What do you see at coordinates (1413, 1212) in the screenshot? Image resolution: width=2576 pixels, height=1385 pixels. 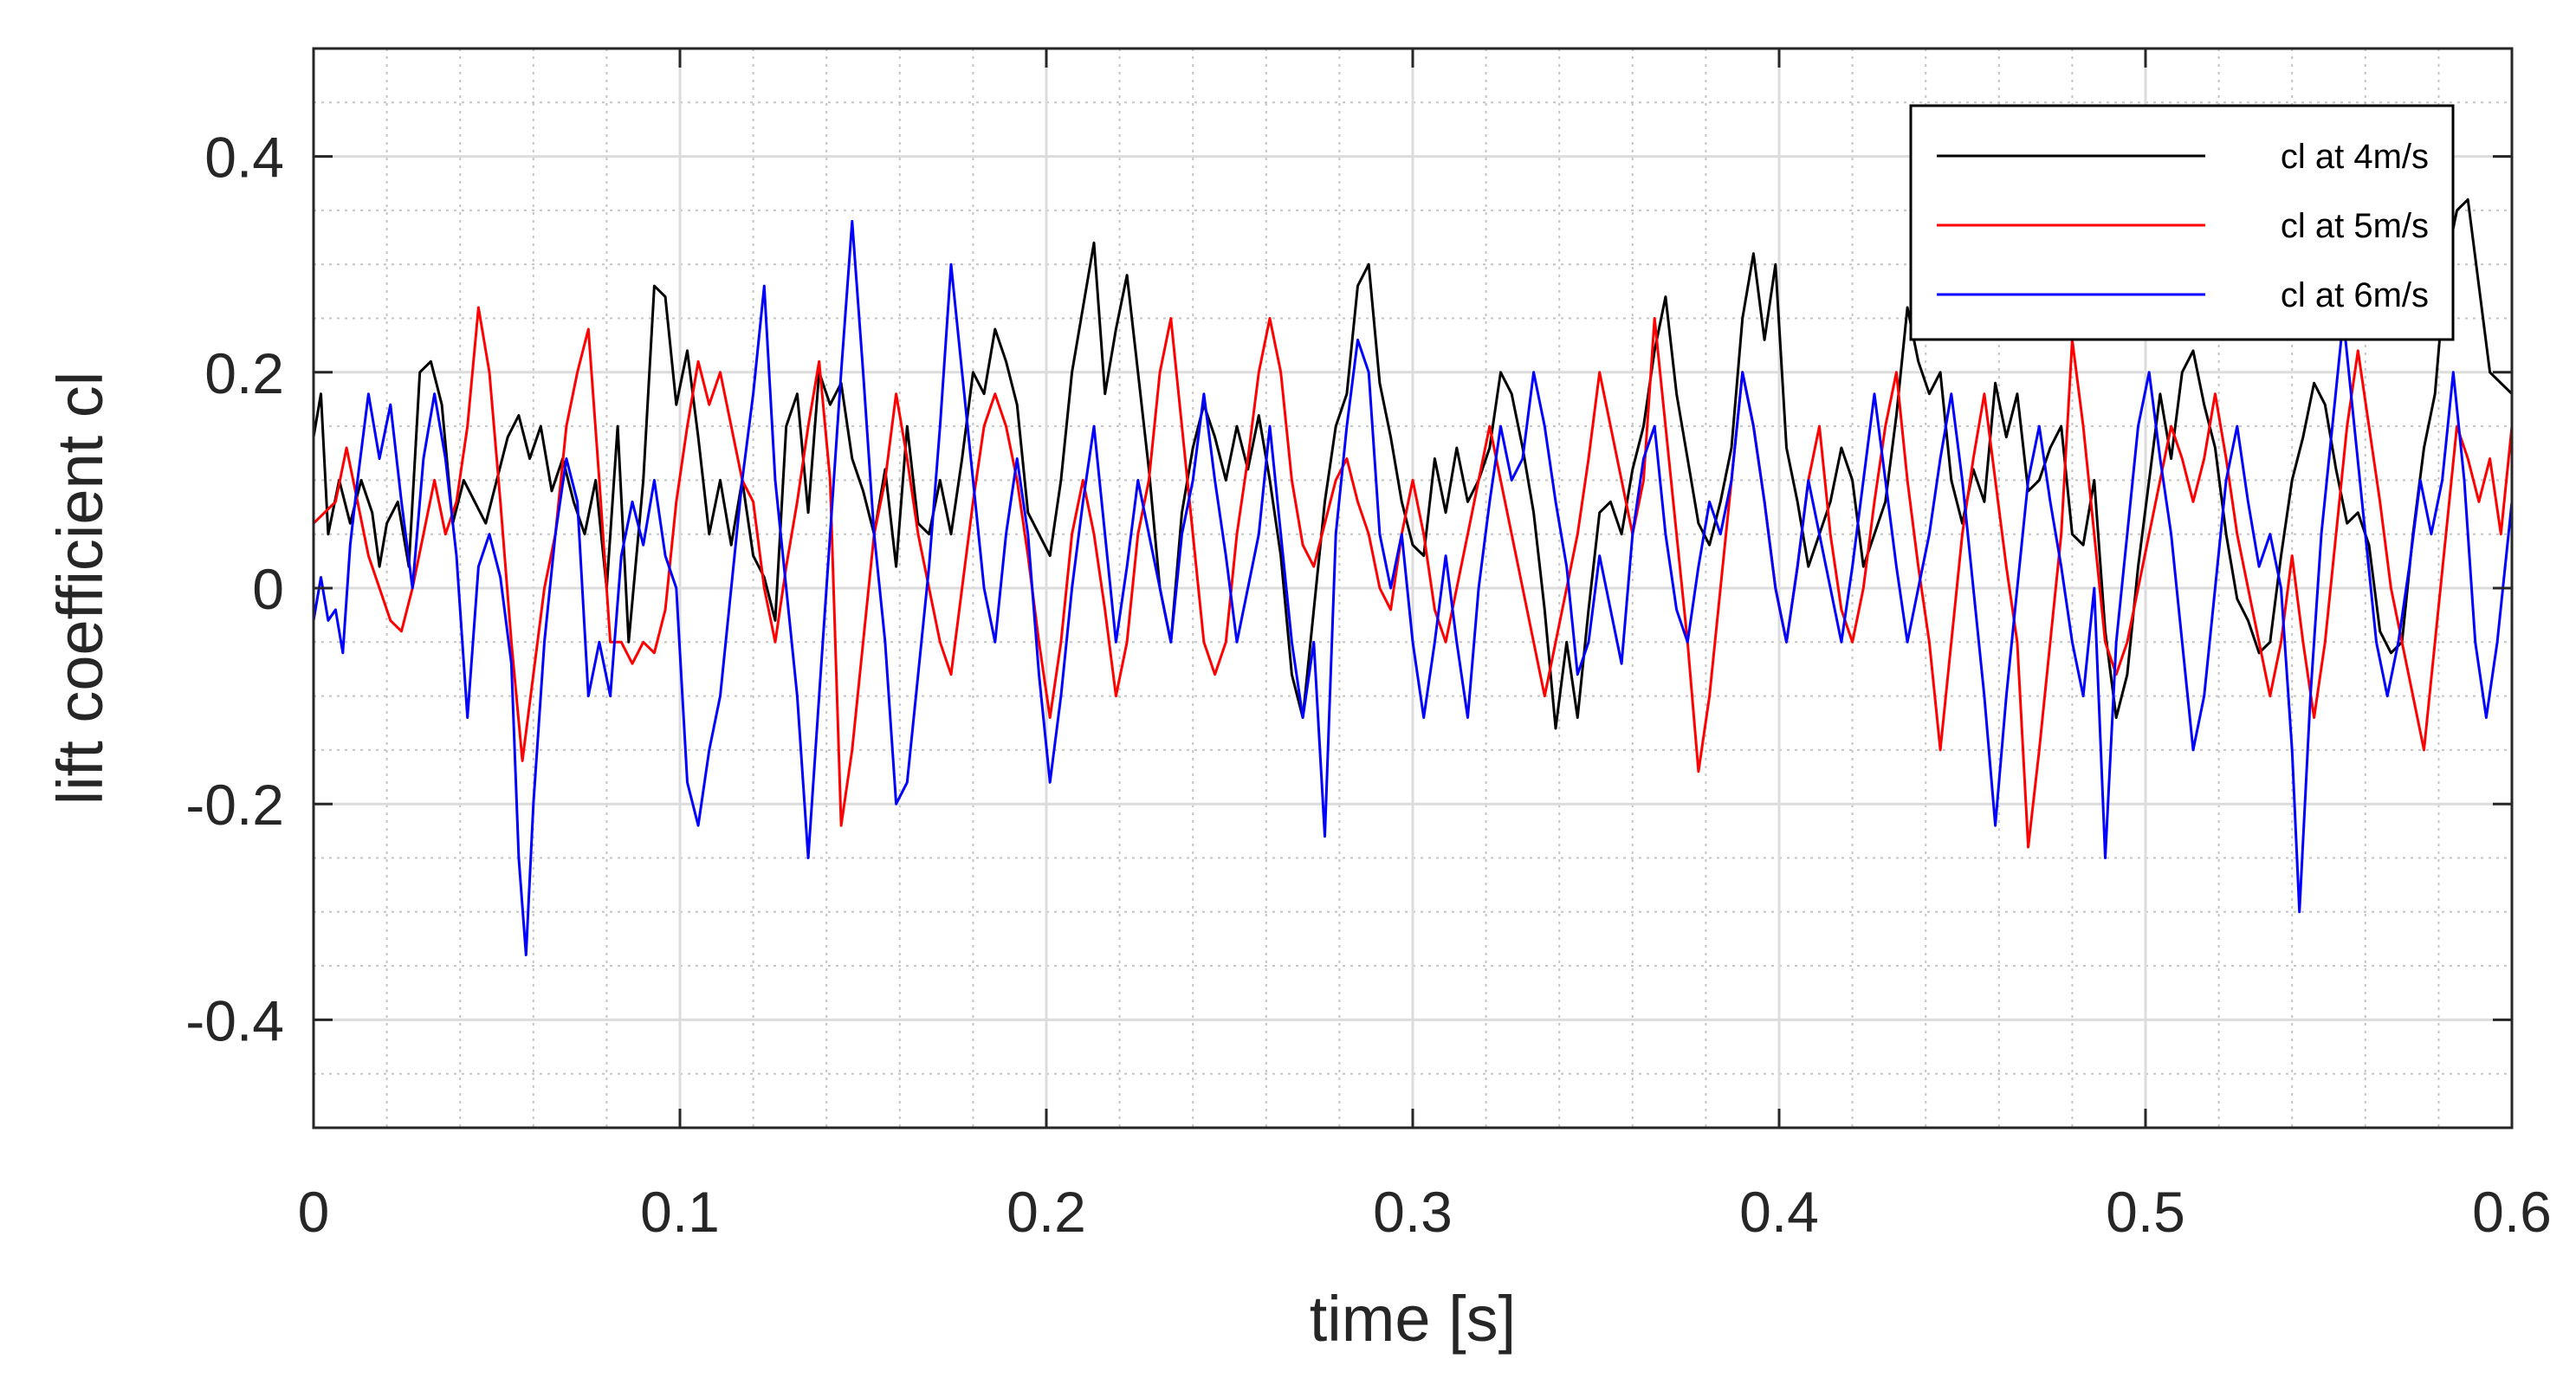 I see `x-tick-label: 0.3` at bounding box center [1413, 1212].